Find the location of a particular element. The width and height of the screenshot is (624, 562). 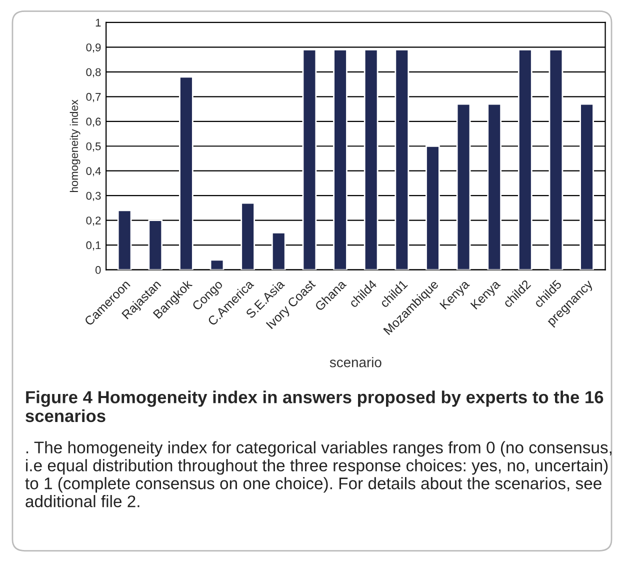

y-tick-label: 0,2 is located at coordinates (93, 221).